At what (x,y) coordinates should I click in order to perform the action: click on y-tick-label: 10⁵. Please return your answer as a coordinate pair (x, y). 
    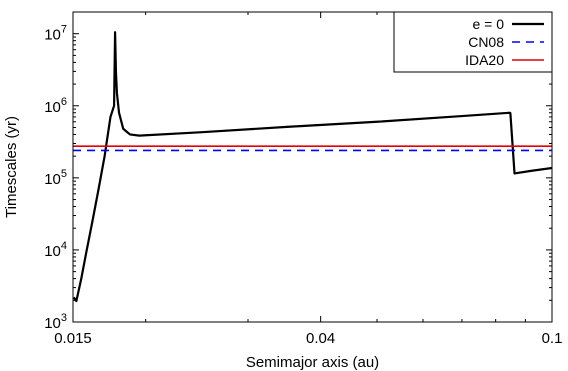
    Looking at the image, I should click on (55, 178).